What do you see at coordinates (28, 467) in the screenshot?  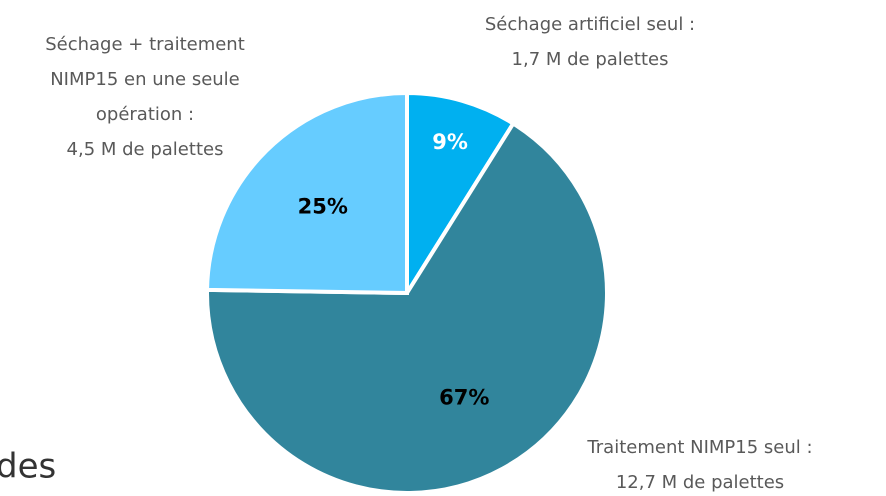 I see `annotation: des` at bounding box center [28, 467].